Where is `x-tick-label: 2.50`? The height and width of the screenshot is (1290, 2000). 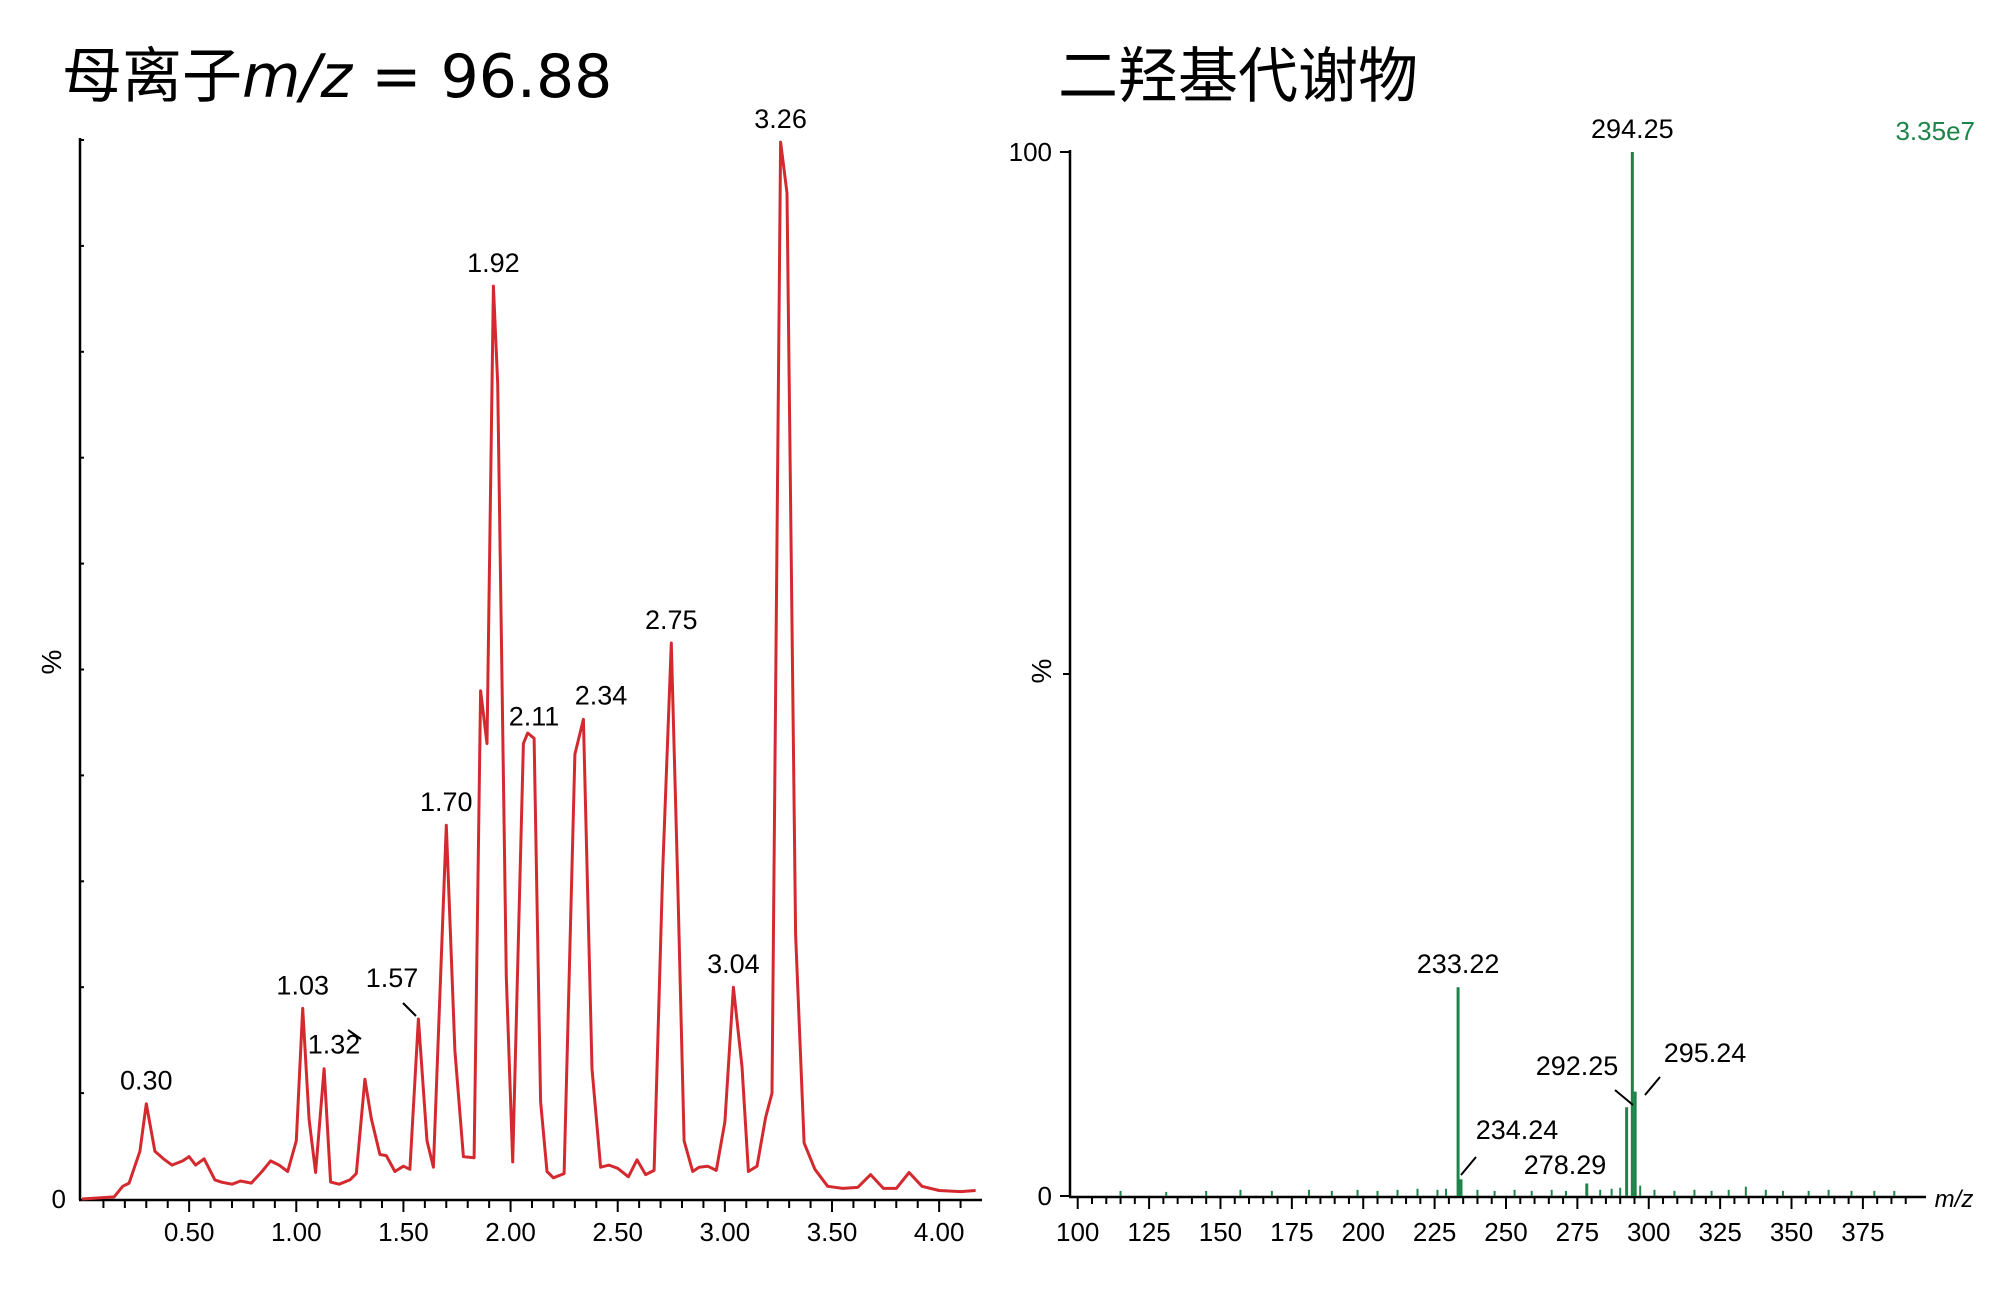 x-tick-label: 2.50 is located at coordinates (617, 1232).